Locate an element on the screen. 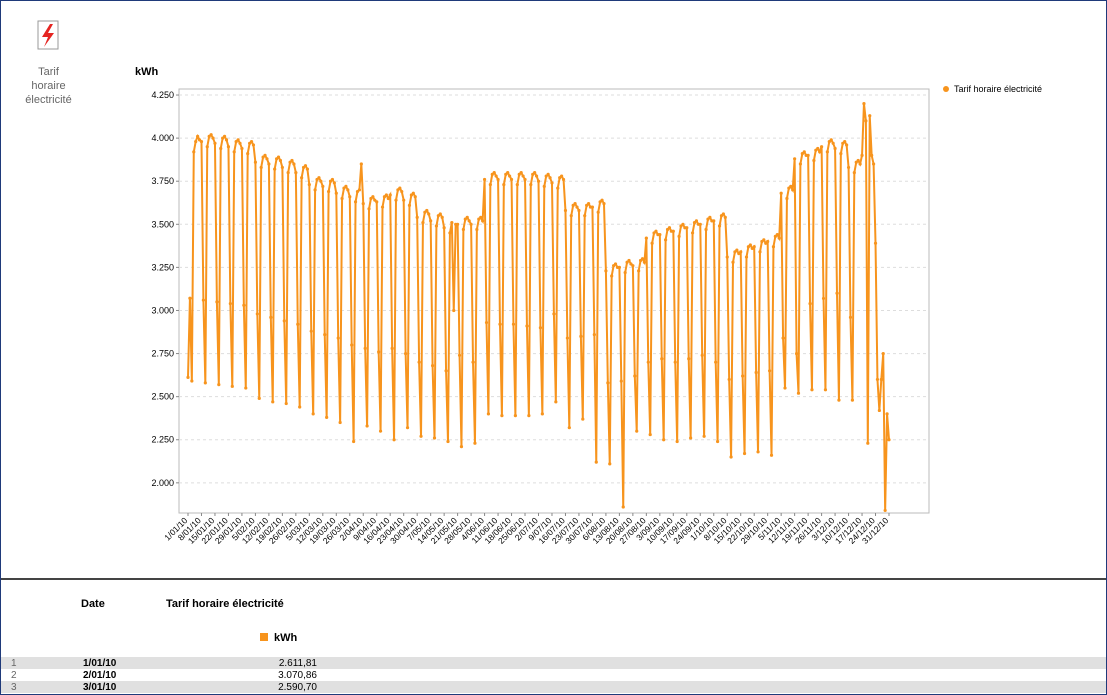  y-tick-label: 4.000 is located at coordinates (162, 138).